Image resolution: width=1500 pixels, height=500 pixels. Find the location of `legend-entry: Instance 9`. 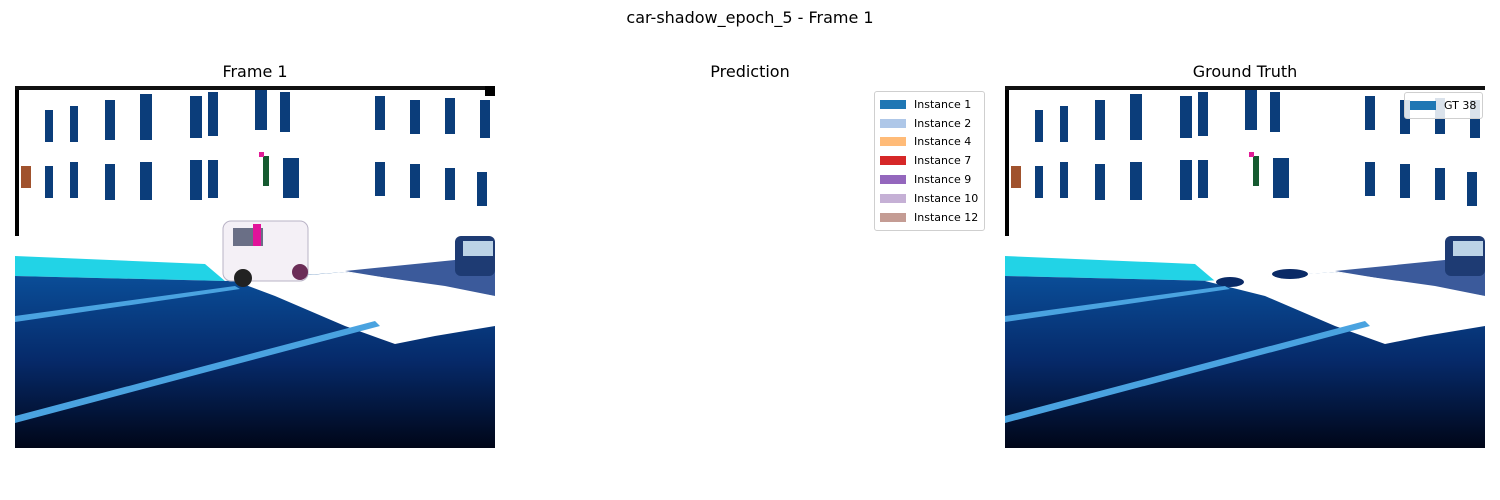

legend-entry: Instance 9 is located at coordinates (929, 179).